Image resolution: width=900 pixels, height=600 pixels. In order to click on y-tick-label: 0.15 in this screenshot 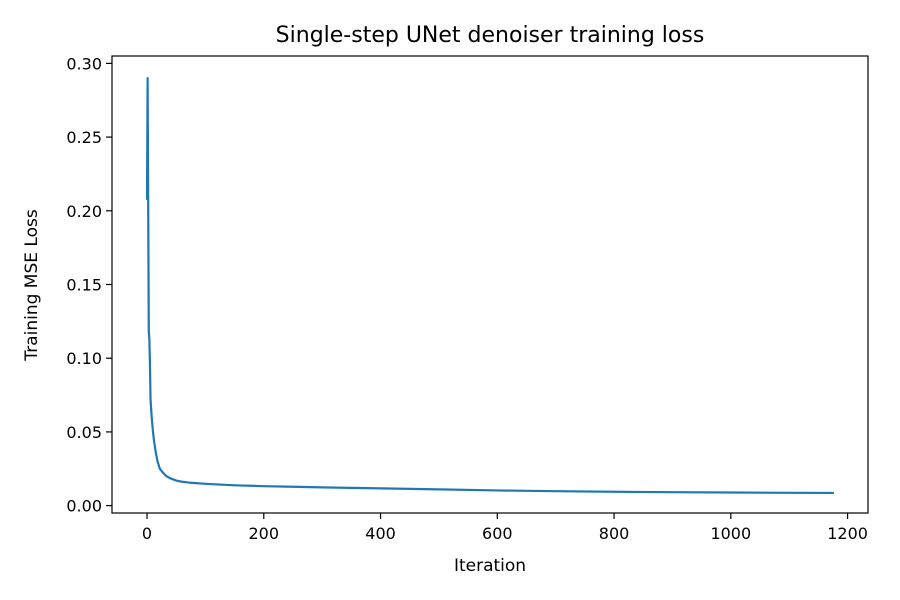, I will do `click(84, 285)`.